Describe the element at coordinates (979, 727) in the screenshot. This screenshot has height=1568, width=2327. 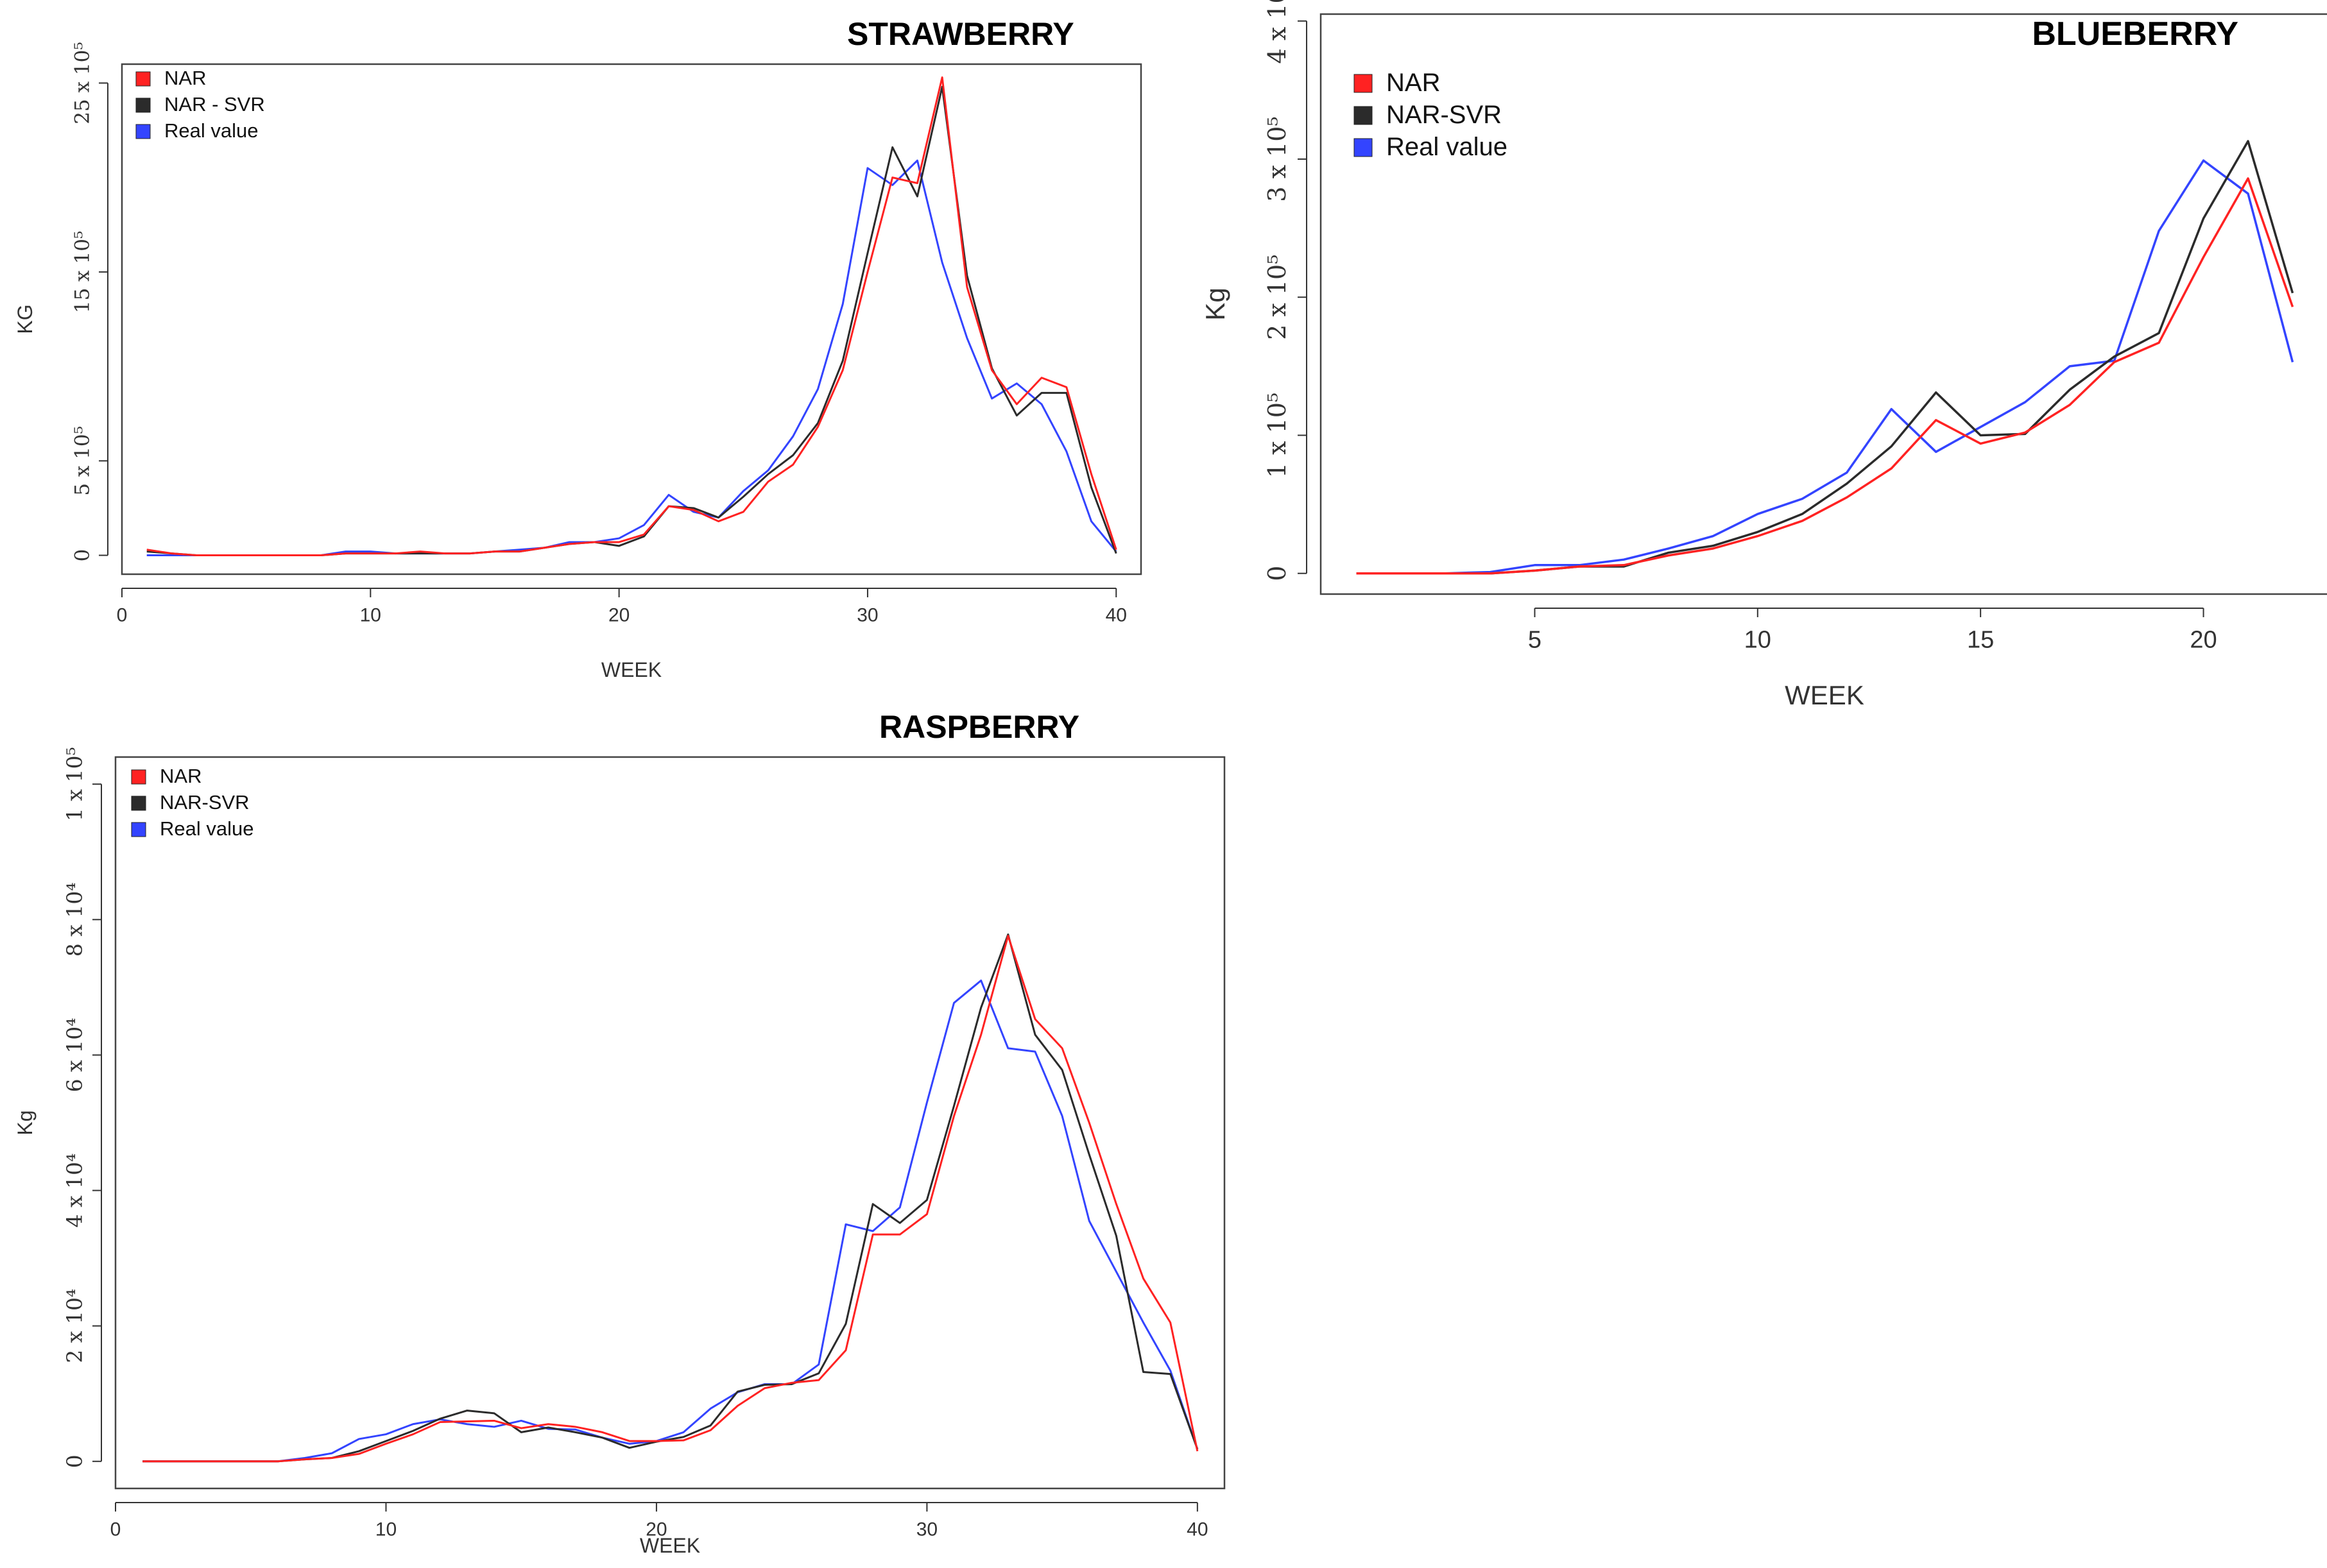
I see `chart-title: RASPBERRY` at that location.